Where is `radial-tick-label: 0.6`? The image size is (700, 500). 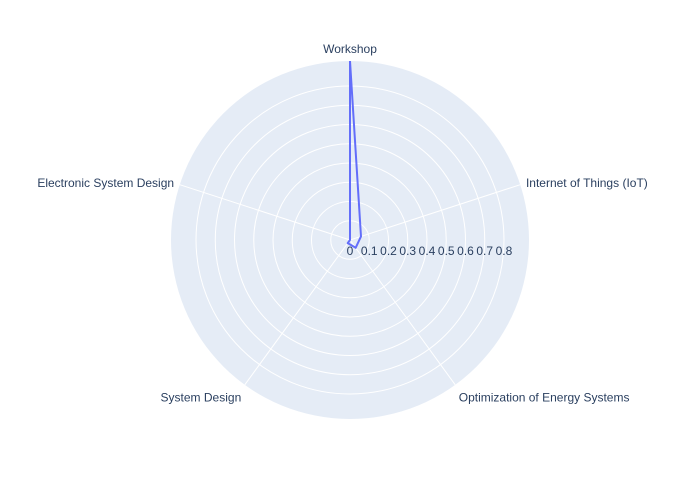
radial-tick-label: 0.6 is located at coordinates (465, 251).